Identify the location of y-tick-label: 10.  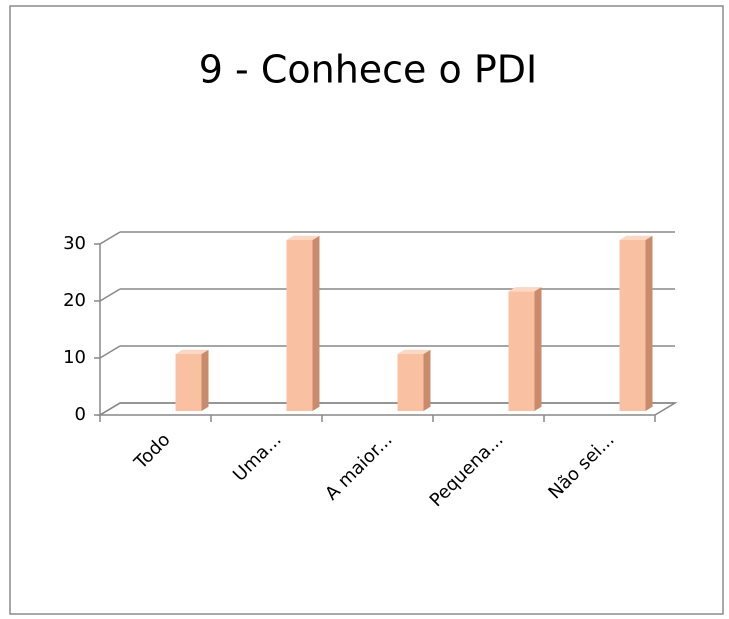
(74, 357).